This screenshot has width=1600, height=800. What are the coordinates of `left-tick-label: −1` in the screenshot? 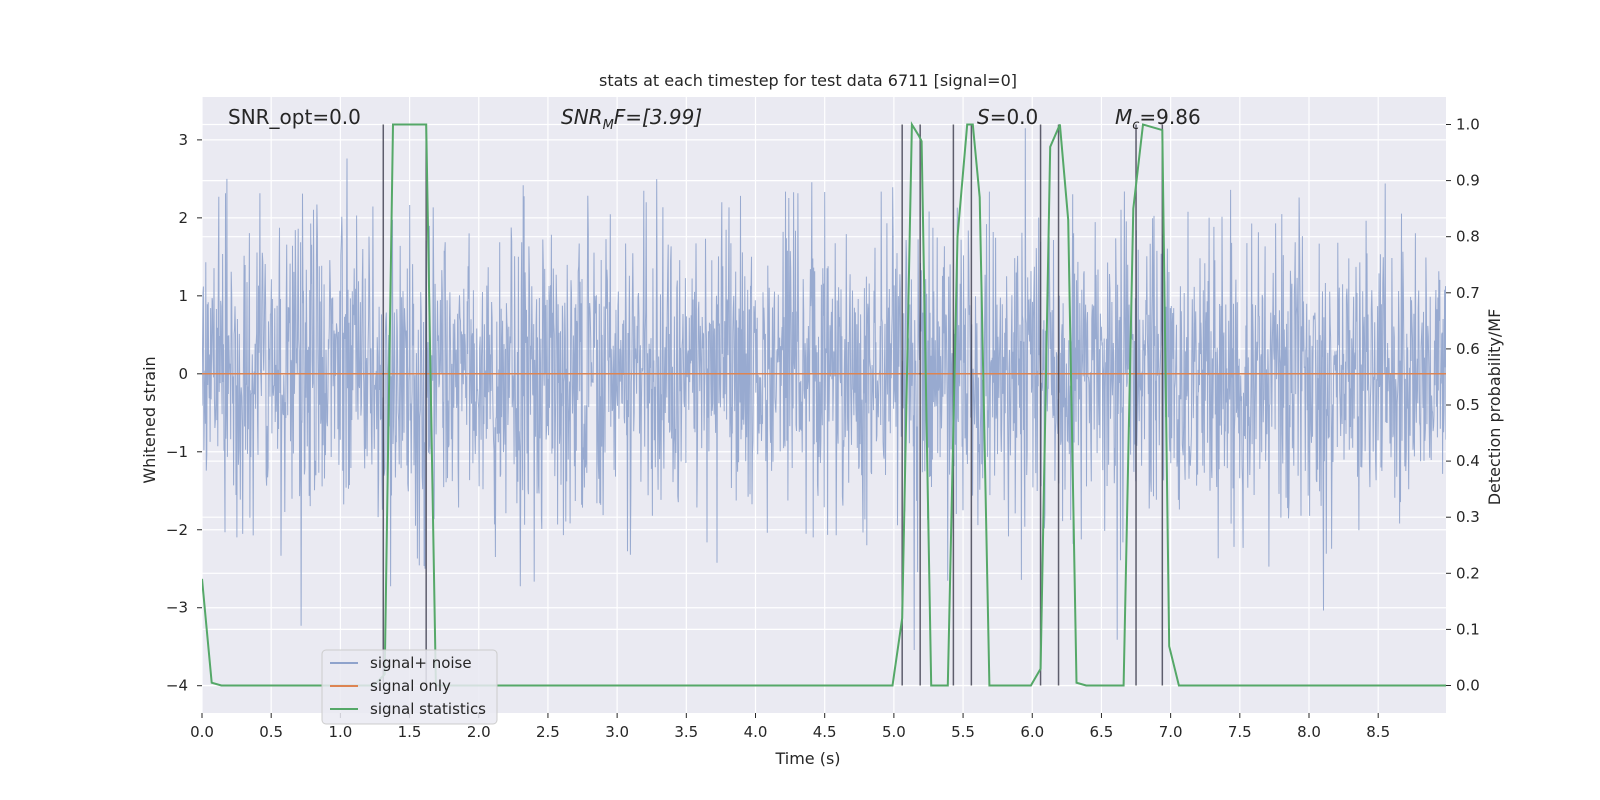 It's located at (177, 452).